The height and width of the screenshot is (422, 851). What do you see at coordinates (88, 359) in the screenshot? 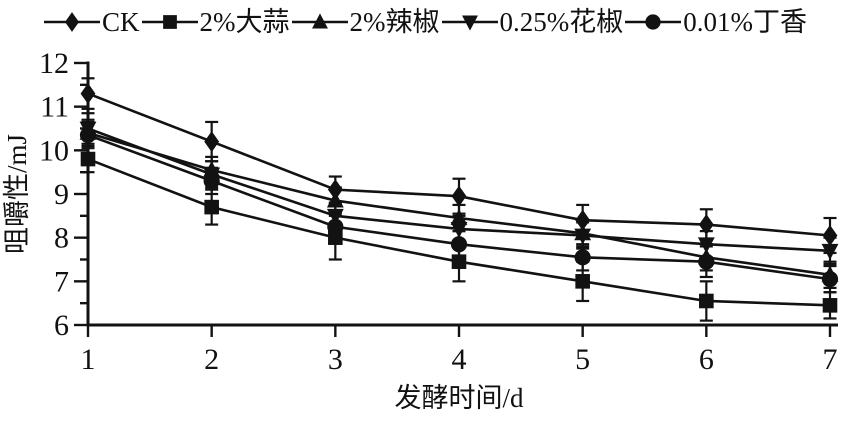
I see `x-tick-label: 1` at bounding box center [88, 359].